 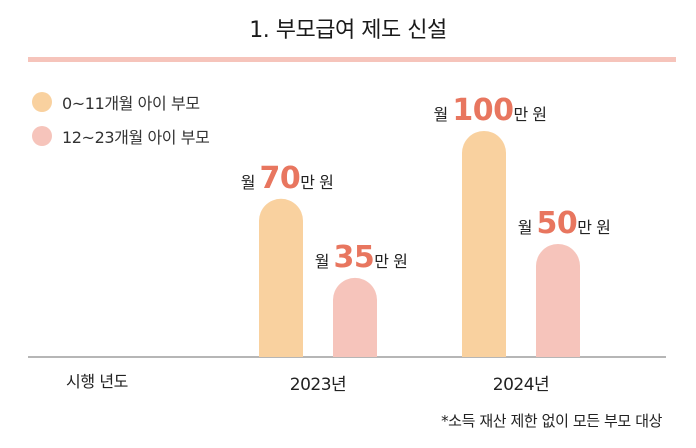 What do you see at coordinates (42, 102) in the screenshot?
I see `legend-swatch-0-11-months` at bounding box center [42, 102].